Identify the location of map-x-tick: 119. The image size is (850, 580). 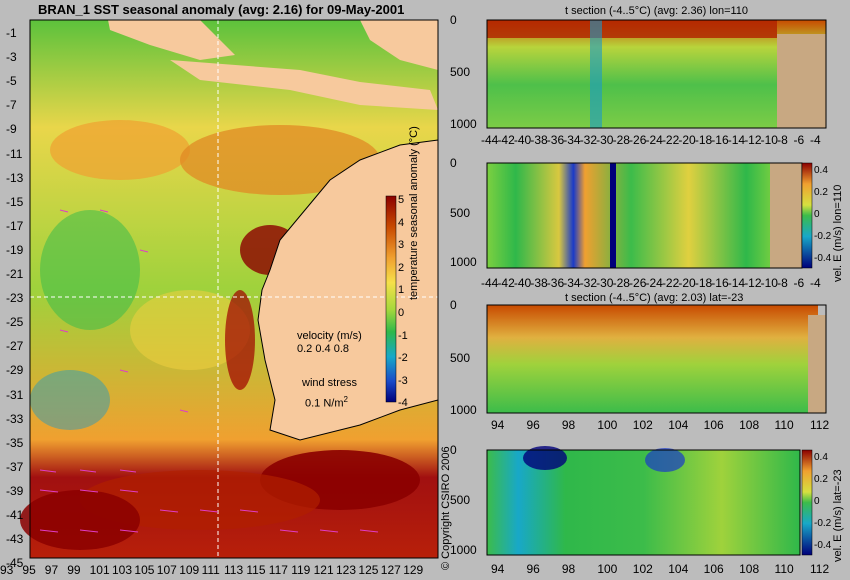
(301, 570).